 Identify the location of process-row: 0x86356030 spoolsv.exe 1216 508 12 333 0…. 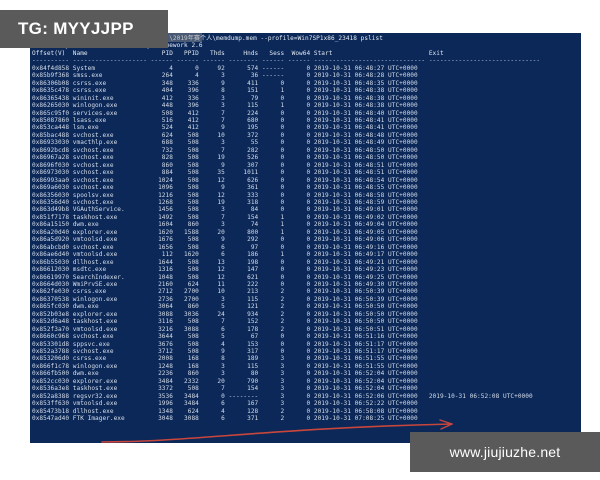
(230, 195).